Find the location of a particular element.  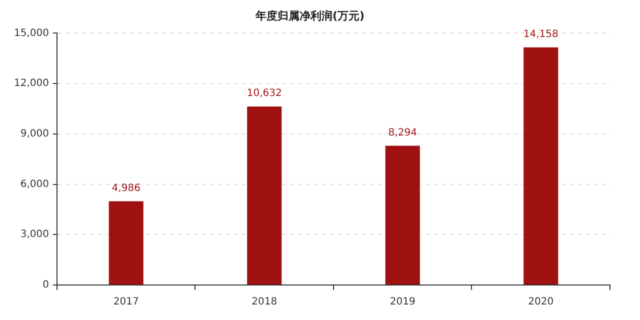

y-tick-label: 3,000 is located at coordinates (34, 234).